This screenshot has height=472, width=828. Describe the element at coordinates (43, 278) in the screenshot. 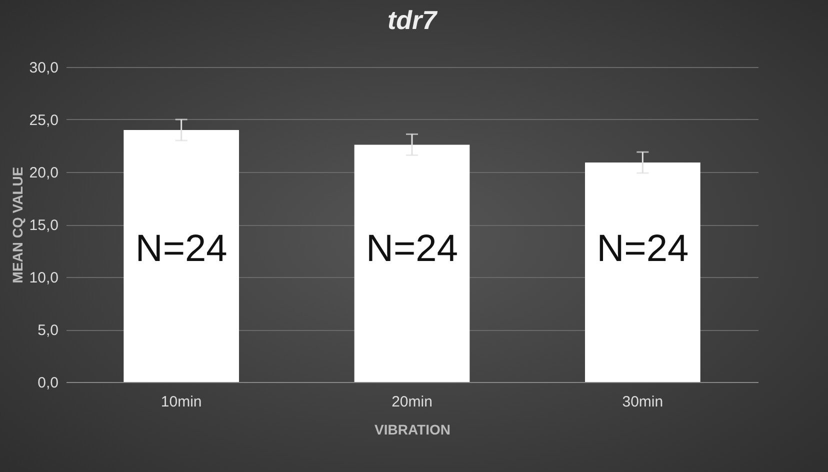

I see `y-tick-label: 10,0` at that location.